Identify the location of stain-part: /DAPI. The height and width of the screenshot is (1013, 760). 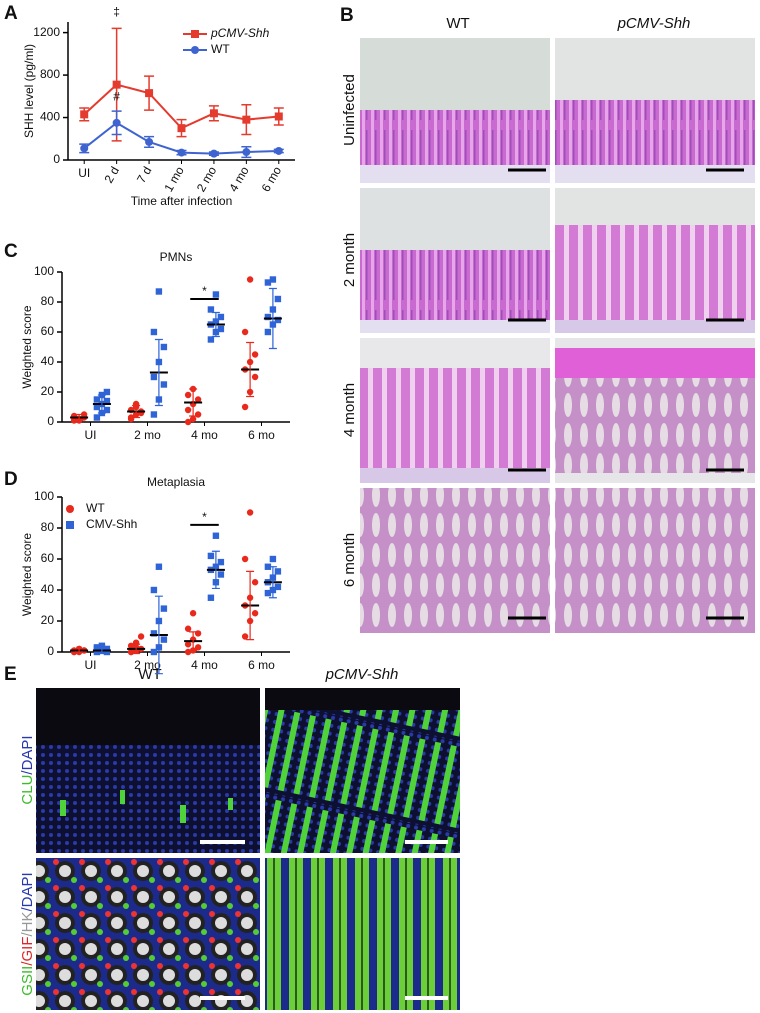
(27, 891).